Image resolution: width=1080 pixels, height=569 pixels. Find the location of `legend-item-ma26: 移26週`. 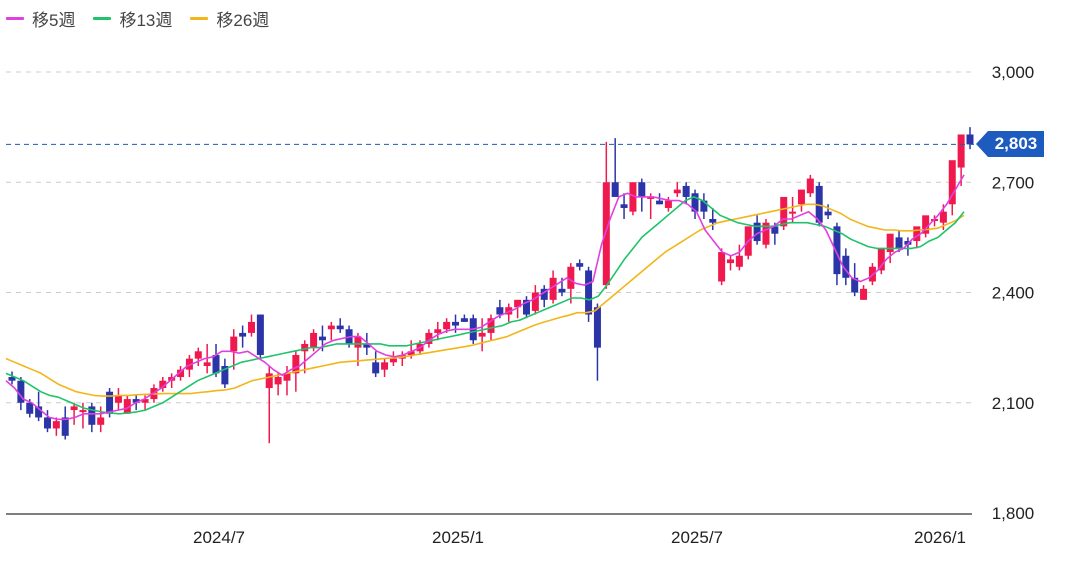

legend-item-ma26: 移26週 is located at coordinates (229, 18).